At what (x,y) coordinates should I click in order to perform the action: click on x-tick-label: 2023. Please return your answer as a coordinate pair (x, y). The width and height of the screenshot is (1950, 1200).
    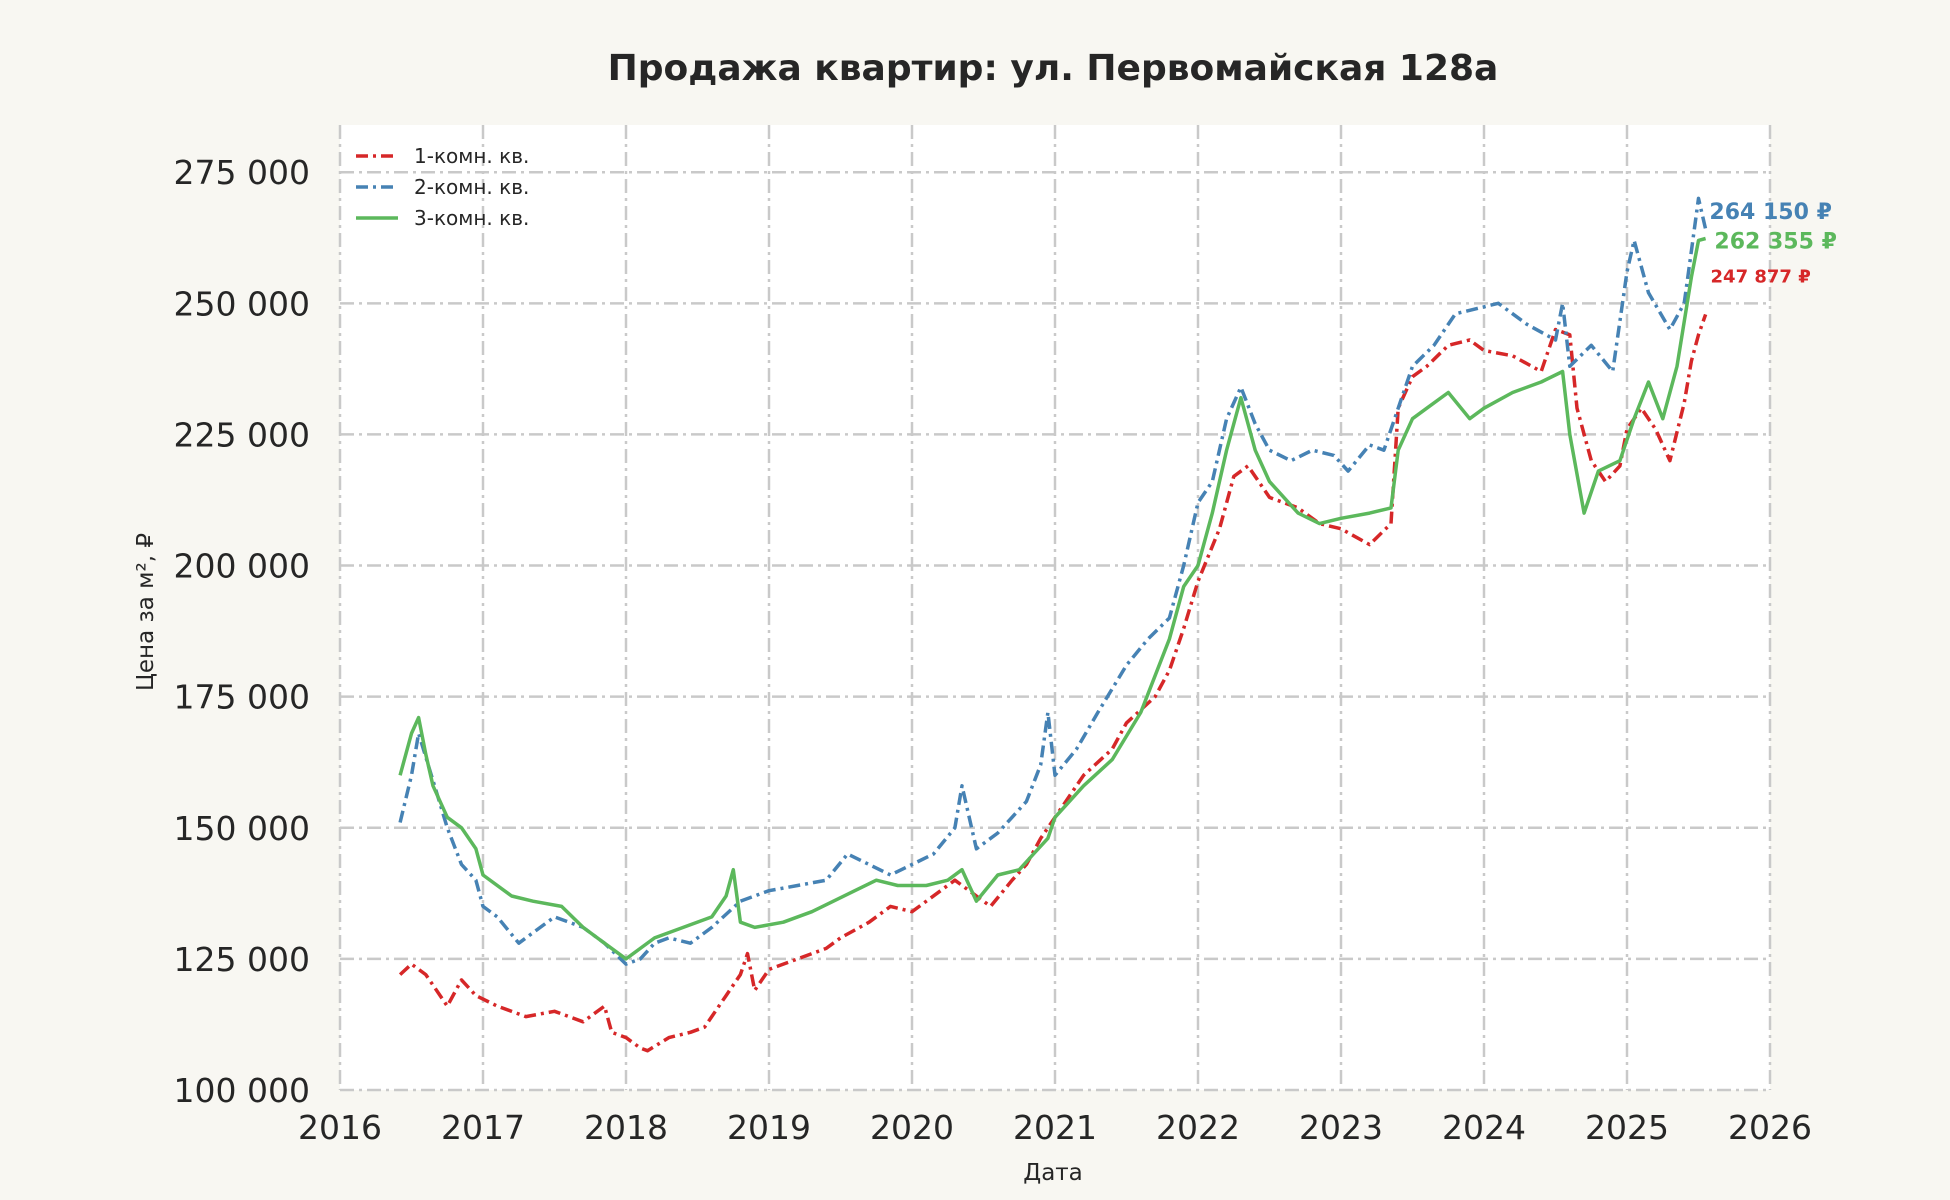
    Looking at the image, I should click on (1341, 1127).